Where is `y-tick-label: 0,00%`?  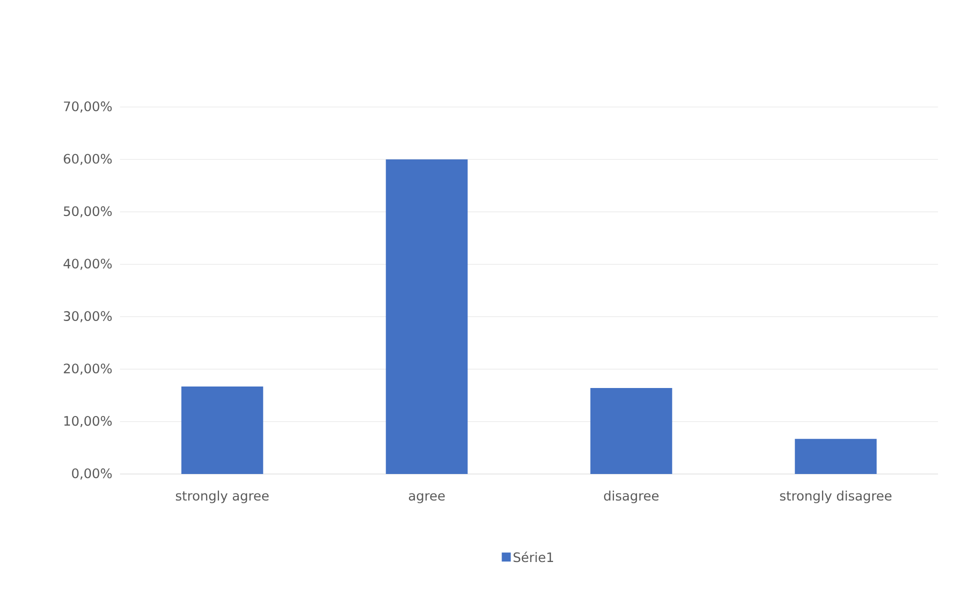
y-tick-label: 0,00% is located at coordinates (92, 474).